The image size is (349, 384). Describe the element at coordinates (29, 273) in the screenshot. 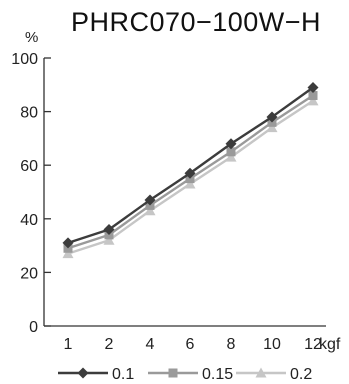

I see `y-tick-label: 20` at that location.